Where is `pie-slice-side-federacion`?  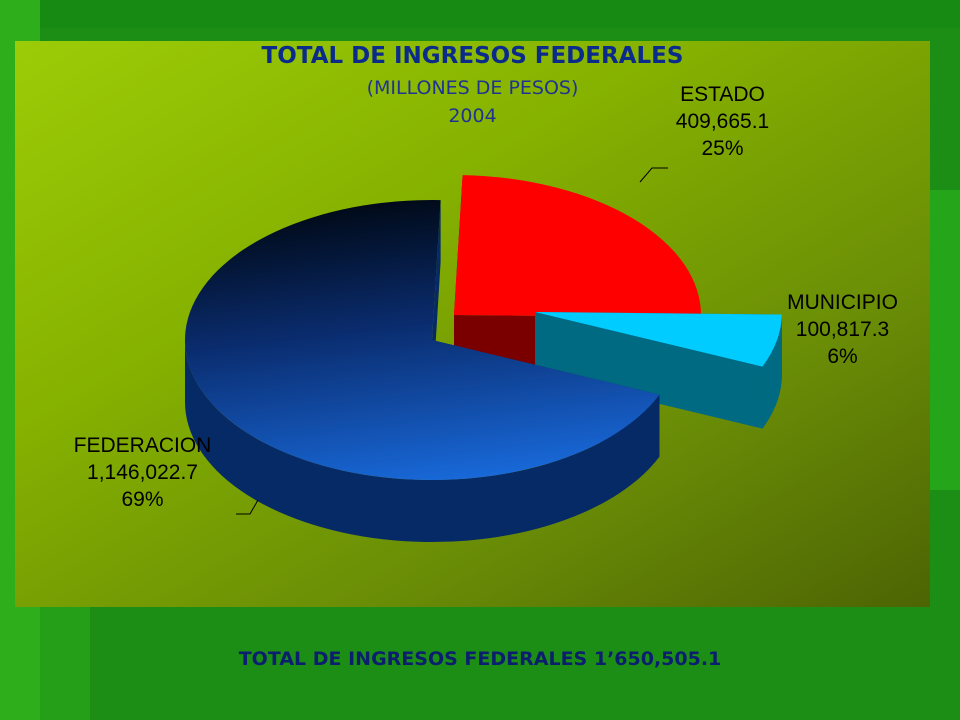 pie-slice-side-federacion is located at coordinates (422, 441).